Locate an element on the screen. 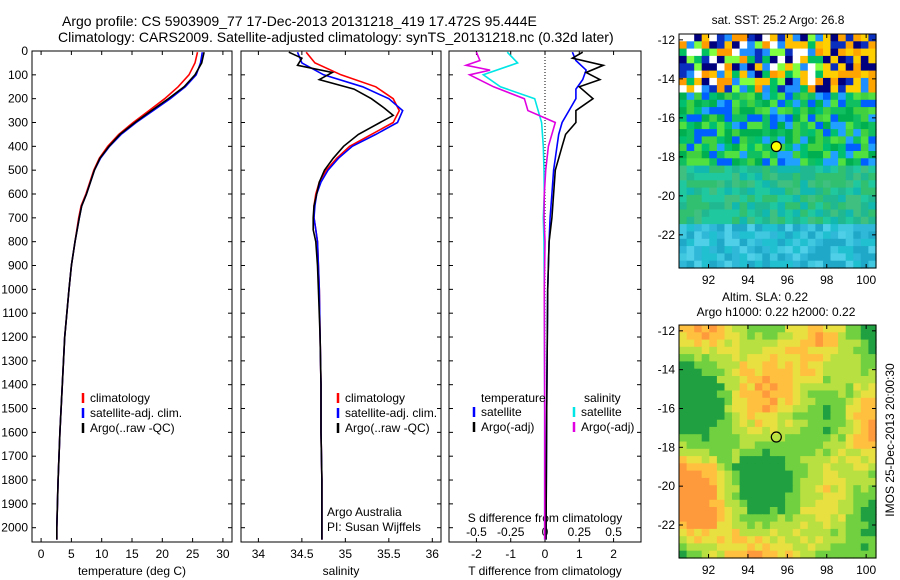 The width and height of the screenshot is (900, 580). depth-tick-label: 1100 is located at coordinates (15, 313).